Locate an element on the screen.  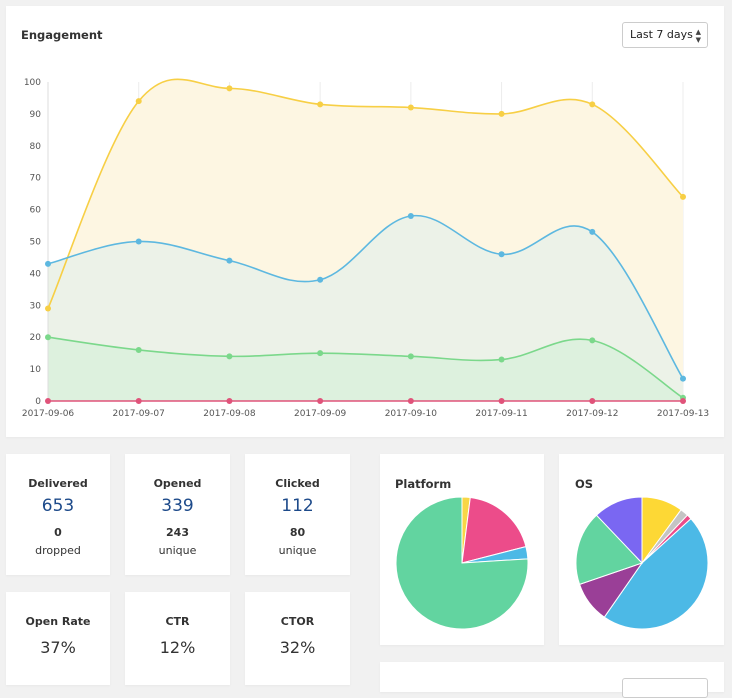
series-2-line is located at coordinates (365, 367).